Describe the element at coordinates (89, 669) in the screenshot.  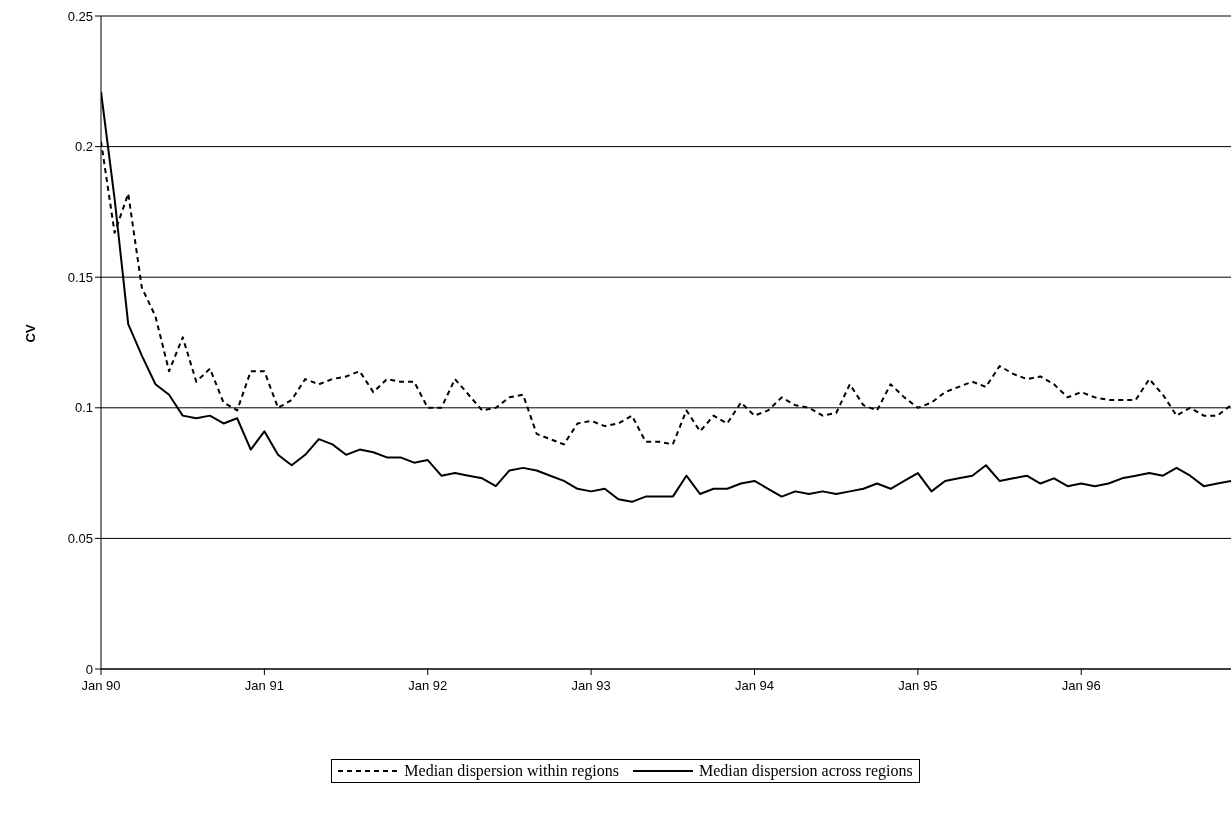
I see `y-tick-label: 0` at that location.